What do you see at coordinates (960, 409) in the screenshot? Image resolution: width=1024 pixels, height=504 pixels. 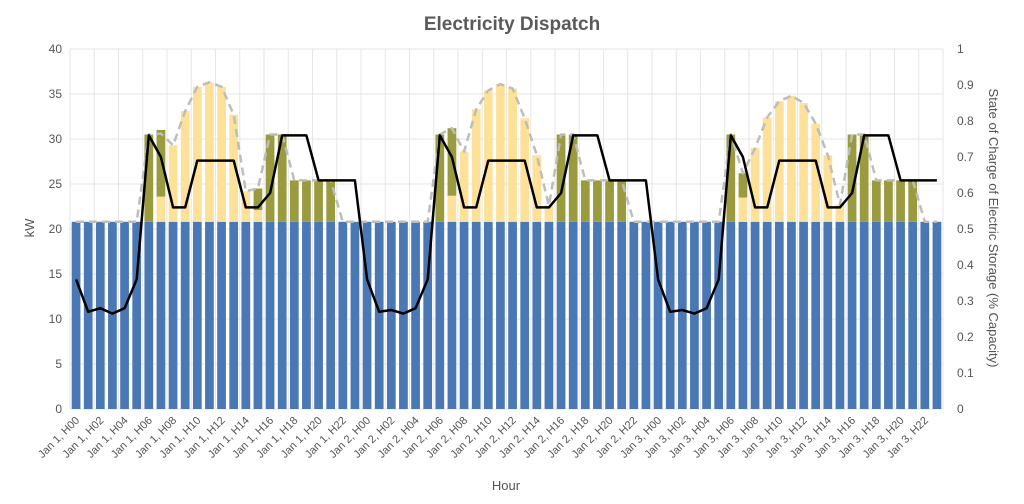 I see `y2-tick-label: 0` at bounding box center [960, 409].